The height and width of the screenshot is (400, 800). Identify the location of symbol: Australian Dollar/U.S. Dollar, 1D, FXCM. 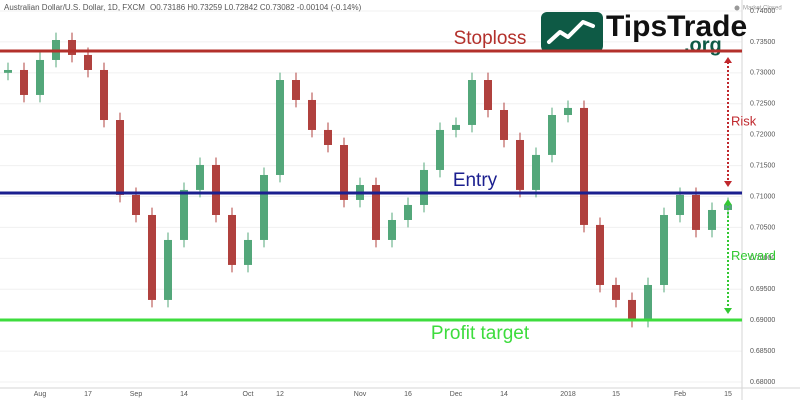
(74, 7).